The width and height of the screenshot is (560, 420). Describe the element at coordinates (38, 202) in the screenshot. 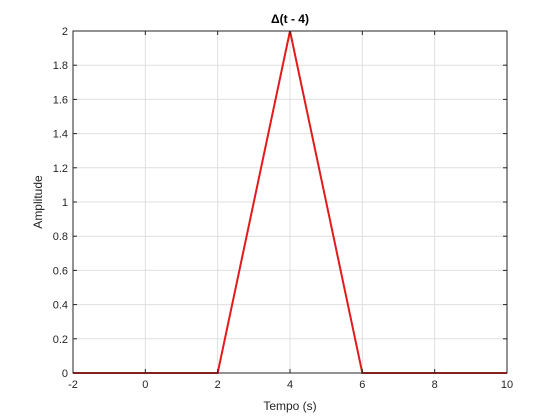

I see `y-axis-label: Amplitude` at that location.